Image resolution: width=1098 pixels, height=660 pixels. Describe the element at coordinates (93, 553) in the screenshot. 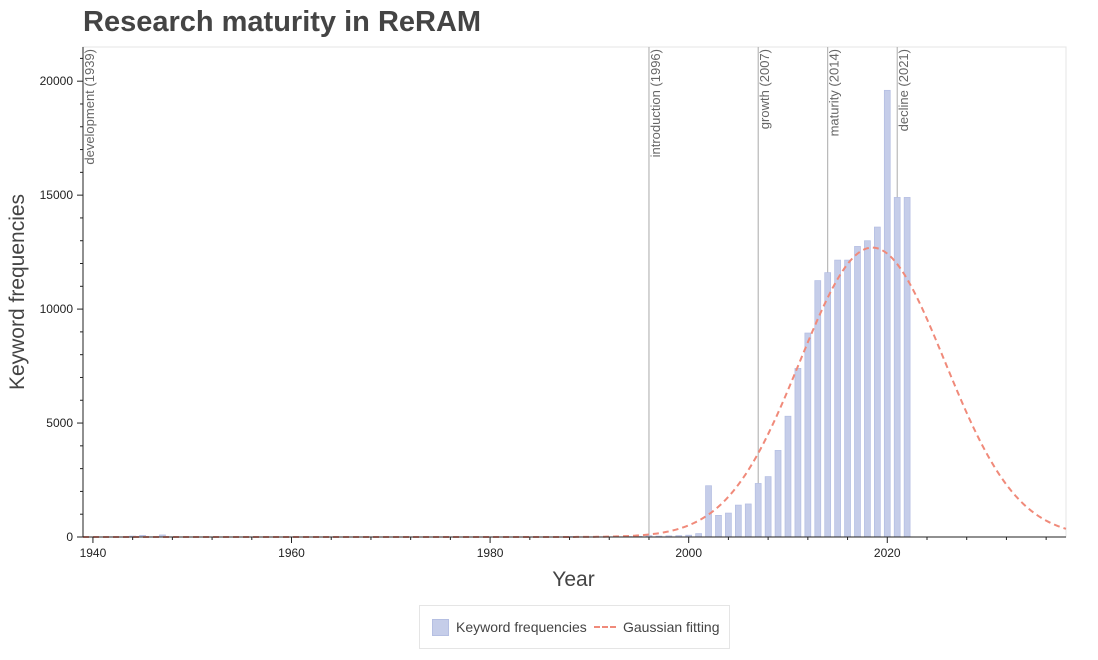

I see `x-tick-label: 1940` at that location.